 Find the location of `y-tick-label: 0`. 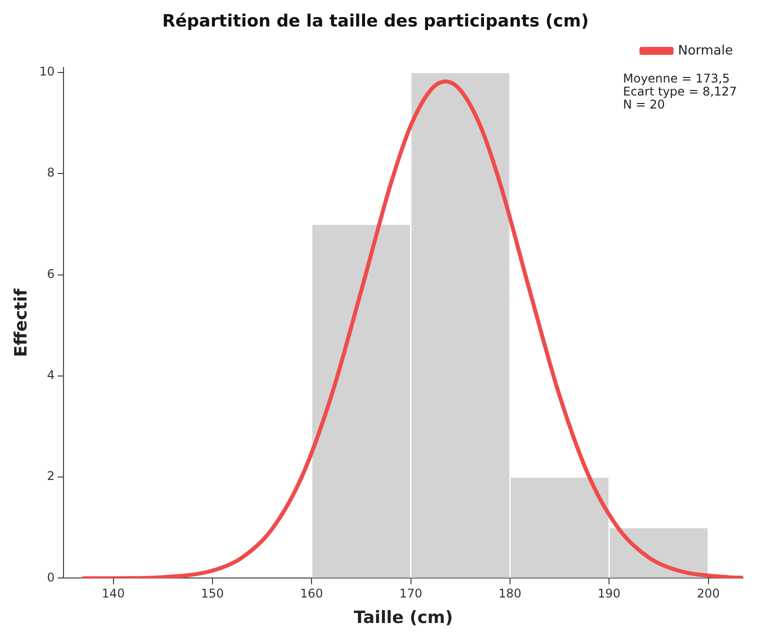

y-tick-label: 0 is located at coordinates (51, 577).